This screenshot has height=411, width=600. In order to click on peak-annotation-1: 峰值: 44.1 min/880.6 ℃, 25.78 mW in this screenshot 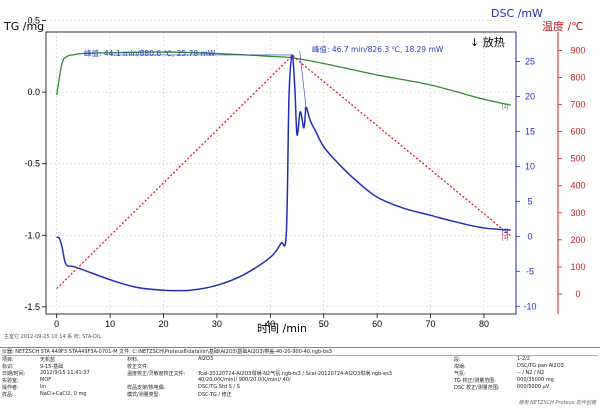, I will do `click(150, 53)`.